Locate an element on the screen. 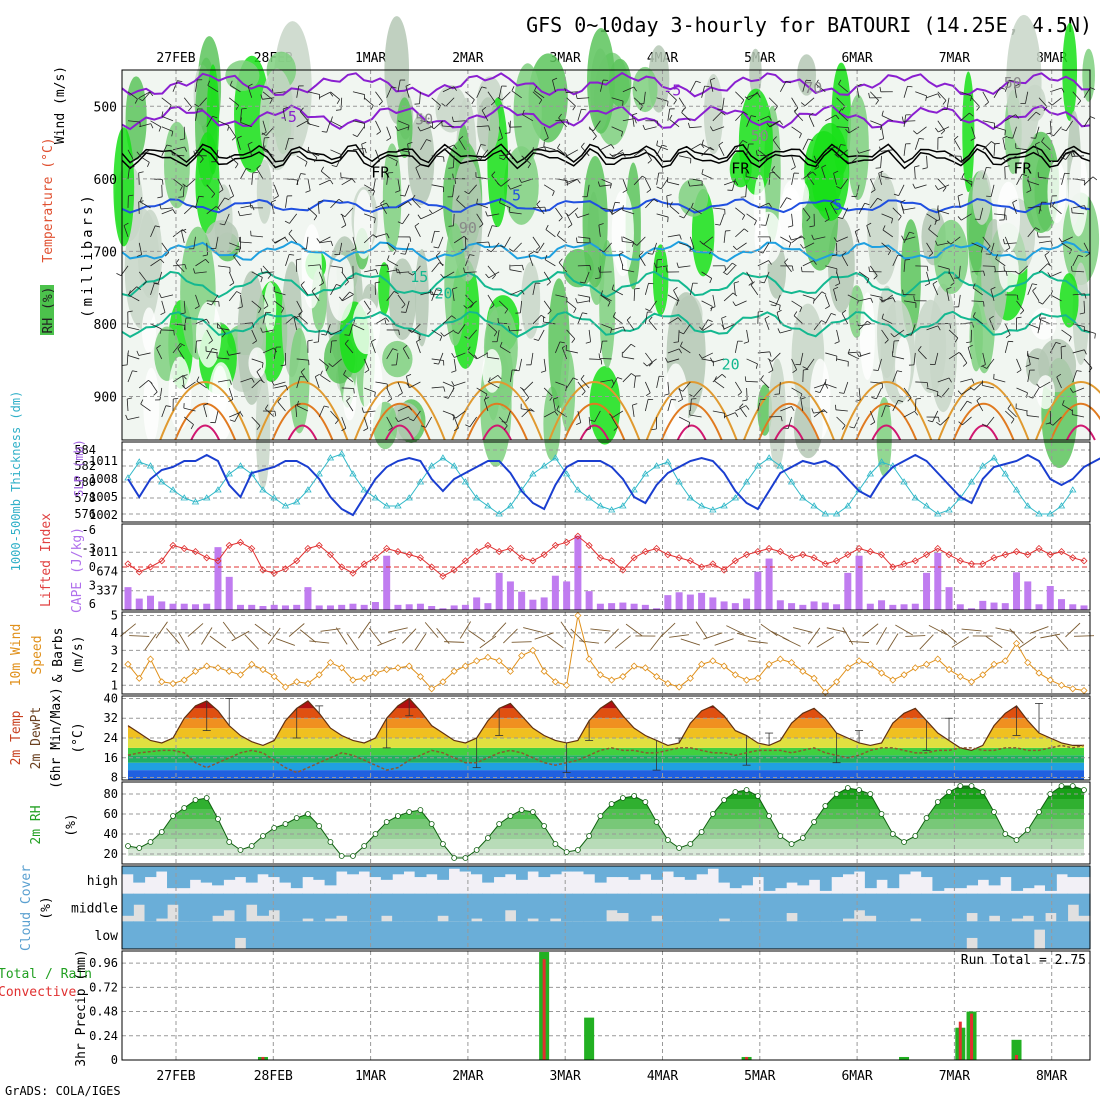  rh-shade-region is located at coordinates (422, 298).